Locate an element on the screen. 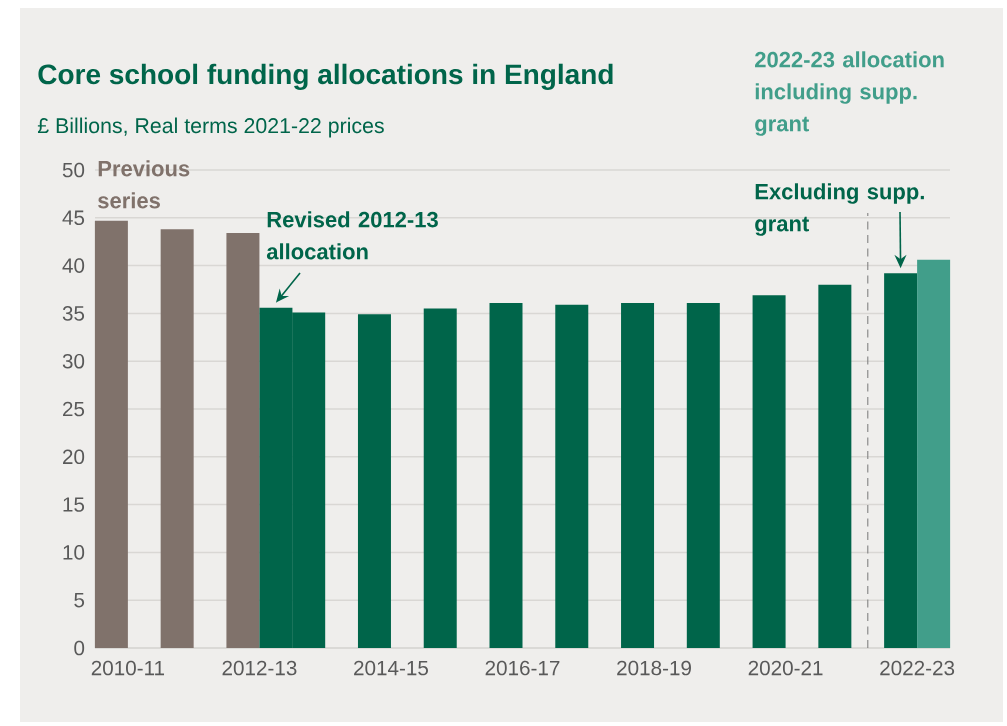 The width and height of the screenshot is (1007, 726). y-tick-label: 0 is located at coordinates (79, 648).